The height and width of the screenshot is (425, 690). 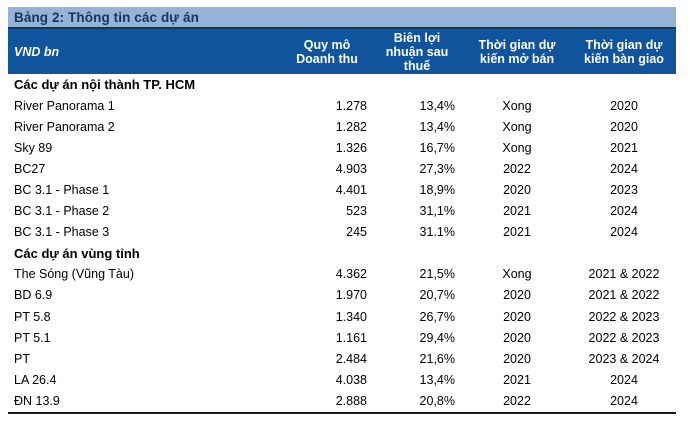 I want to click on cell-revenue: 523, so click(x=356, y=211).